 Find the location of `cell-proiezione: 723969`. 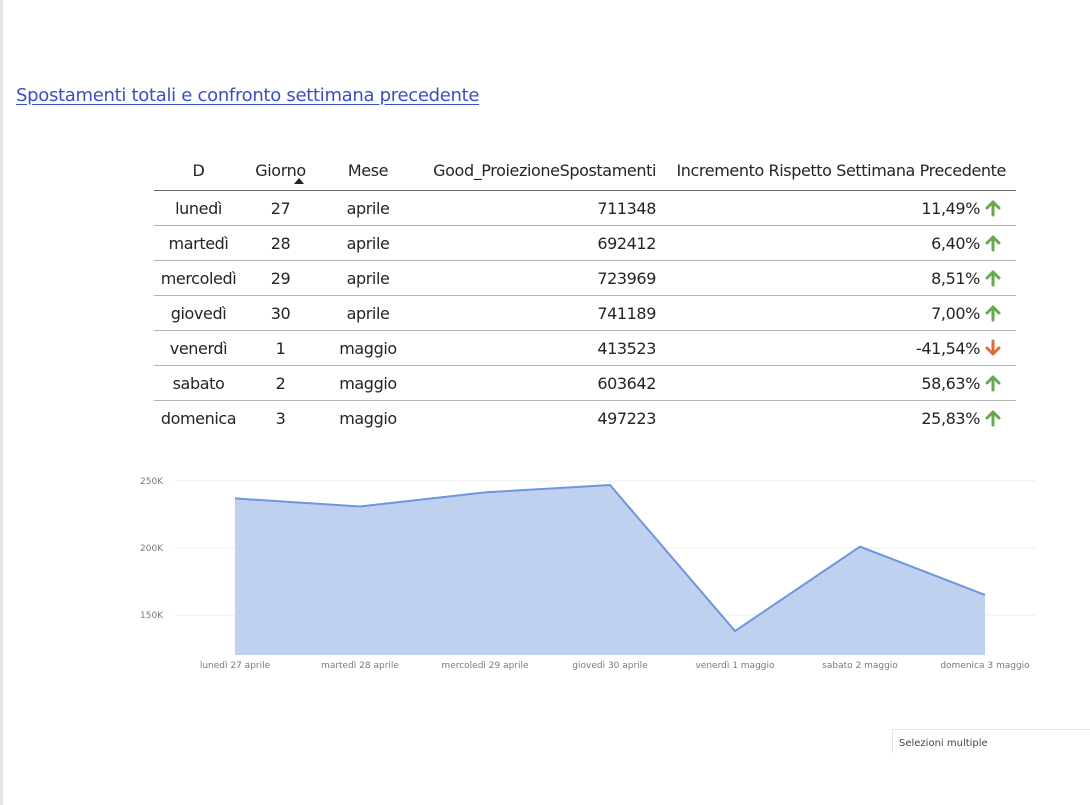

cell-proiezione: 723969 is located at coordinates (539, 278).